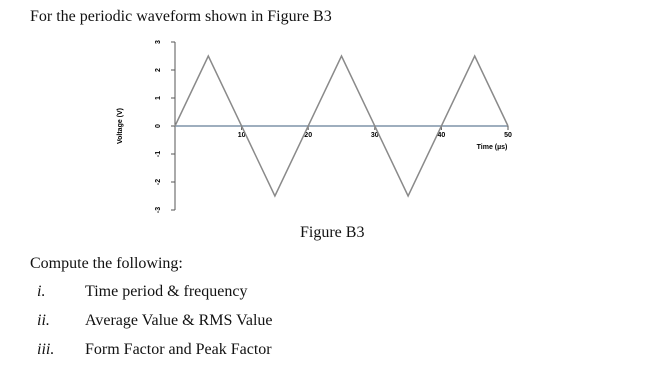 This screenshot has height=365, width=645. I want to click on y-tick-label: 1, so click(158, 98).